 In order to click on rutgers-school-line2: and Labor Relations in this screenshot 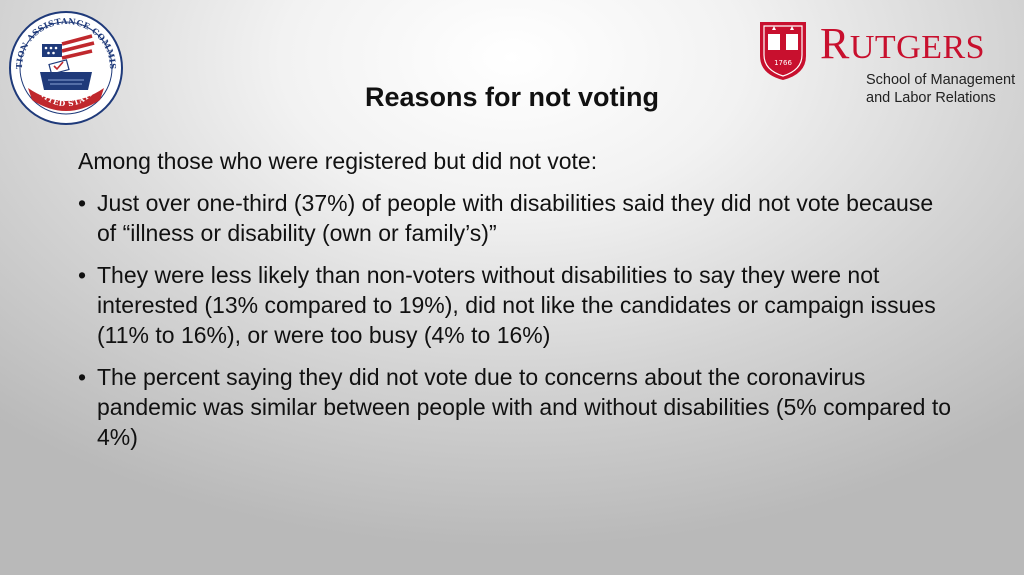, I will do `click(931, 98)`.